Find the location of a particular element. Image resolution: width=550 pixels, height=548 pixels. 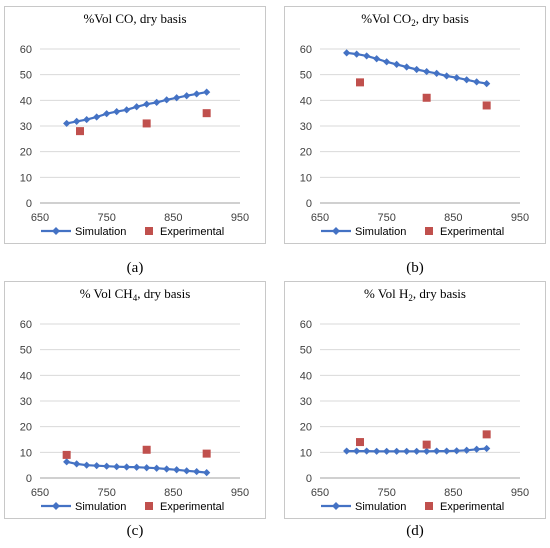

chart-title: % Vol H2, dry basis is located at coordinates (415, 294).